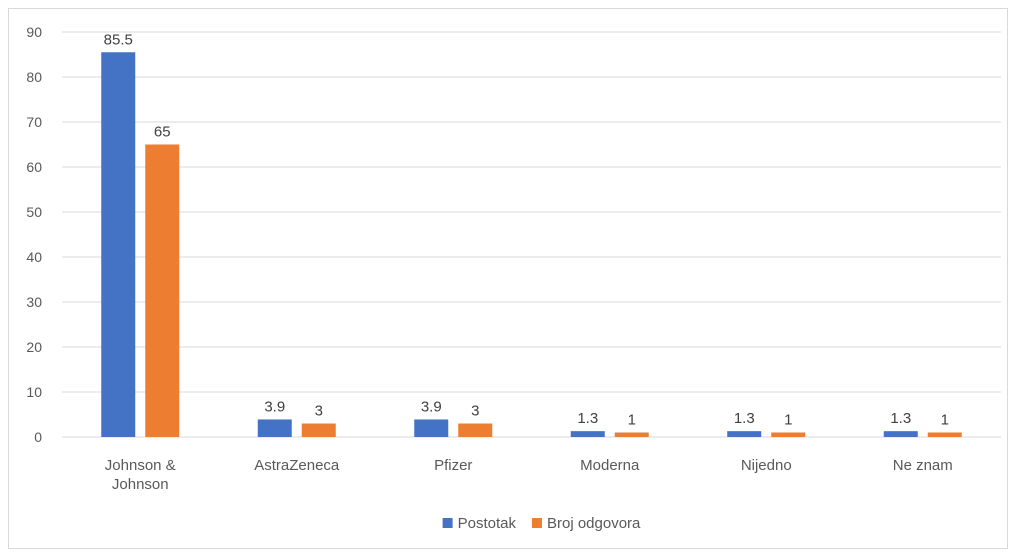 The width and height of the screenshot is (1014, 554). Describe the element at coordinates (297, 465) in the screenshot. I see `x-category-label: AstraZeneca` at that location.